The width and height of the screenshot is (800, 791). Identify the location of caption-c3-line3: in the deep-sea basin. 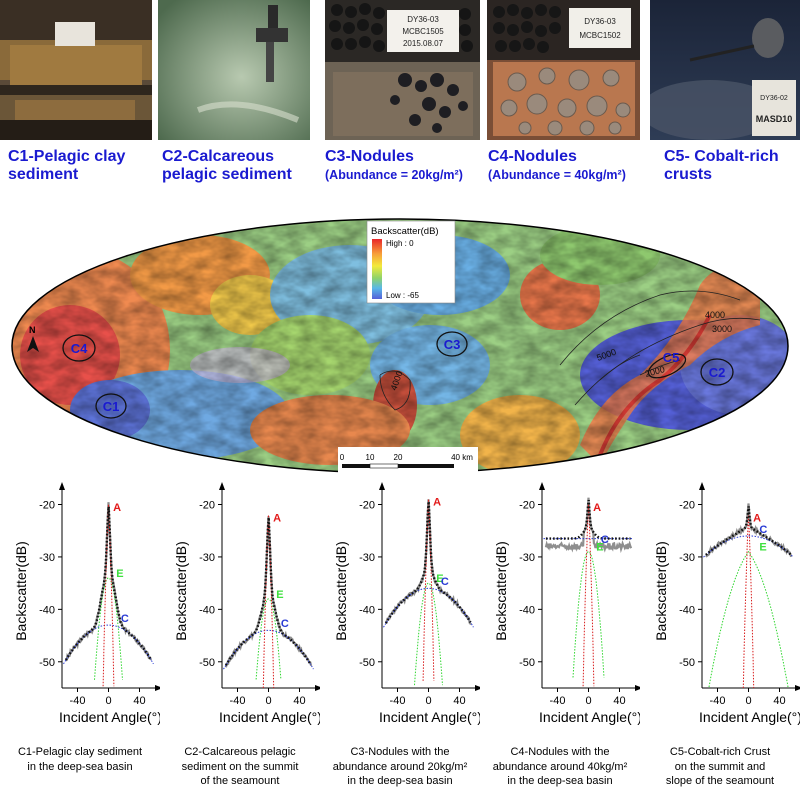
(400, 781).